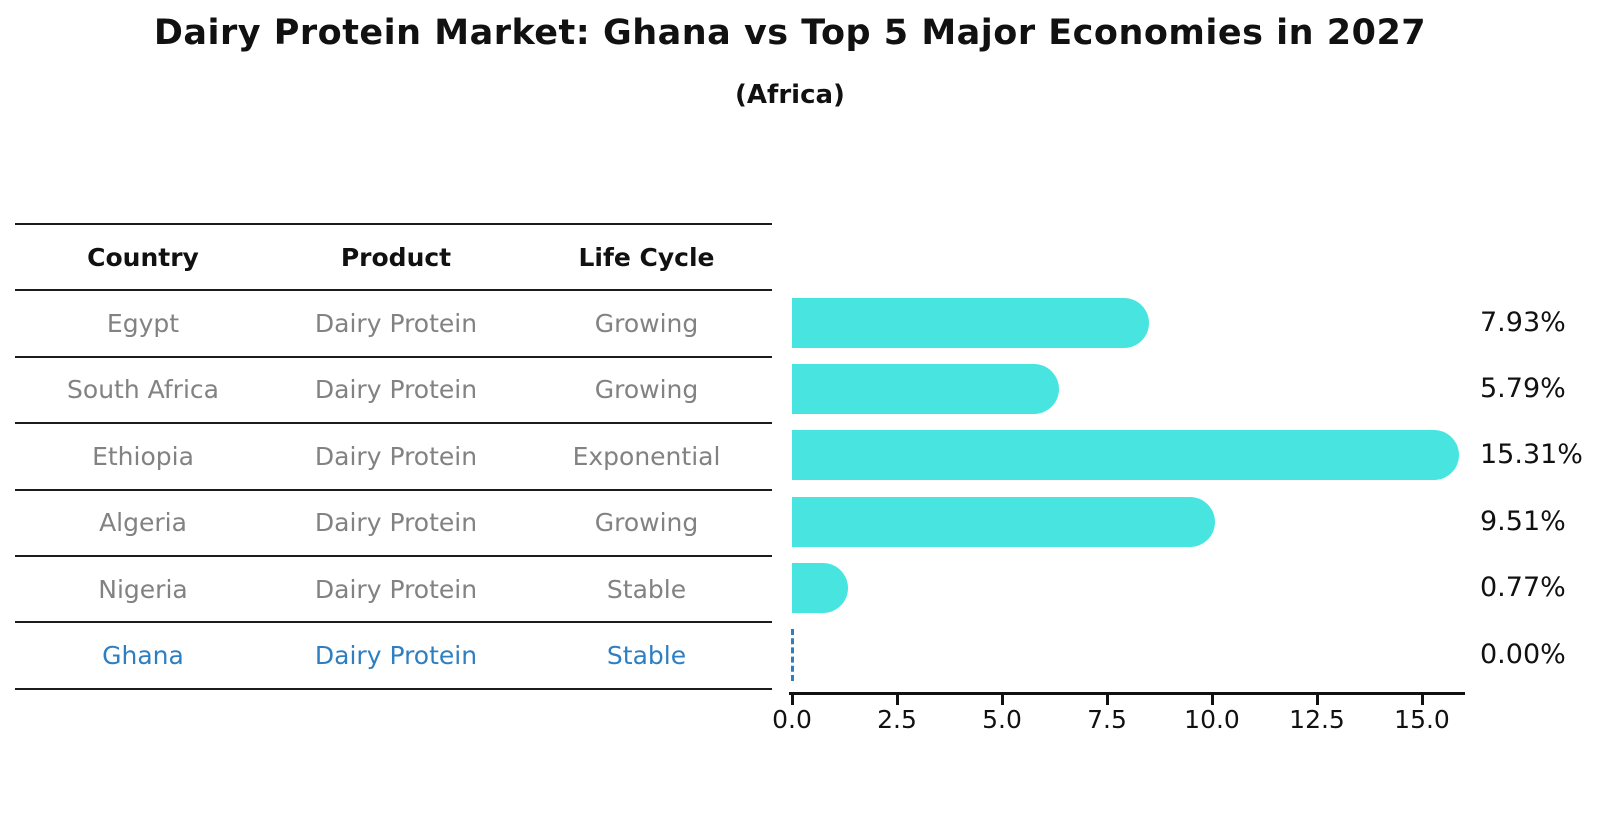 The width and height of the screenshot is (1604, 823). Describe the element at coordinates (1212, 719) in the screenshot. I see `x-tick-label-10.0: 10.0` at that location.